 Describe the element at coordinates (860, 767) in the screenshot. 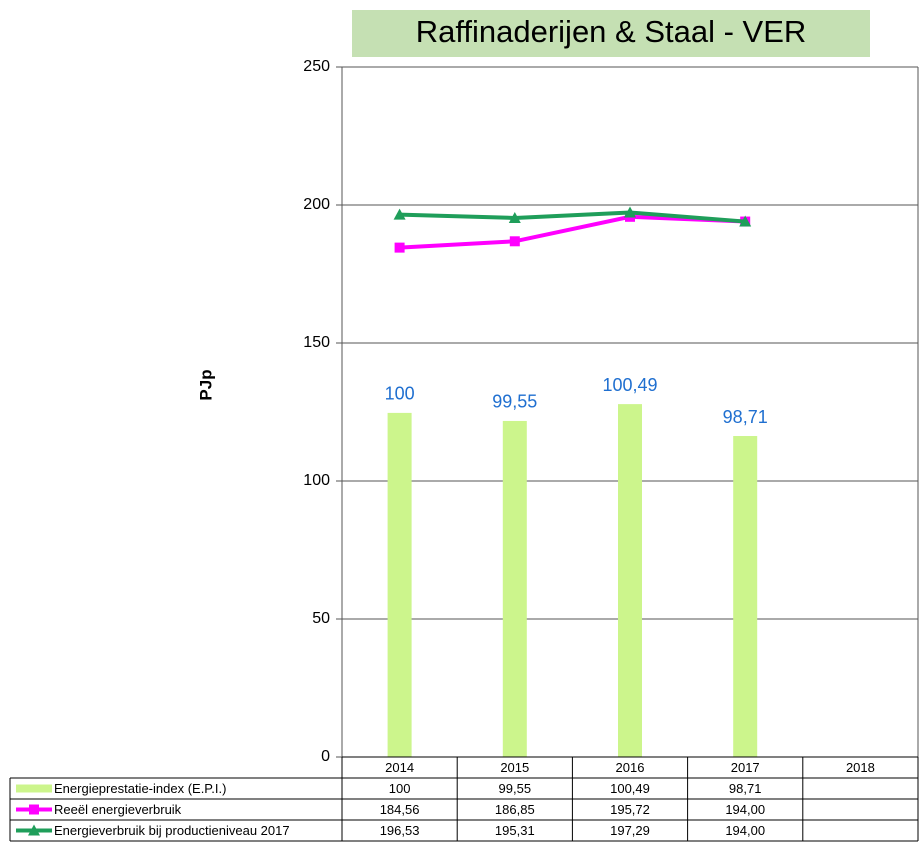

I see `x-tick-label: 2018` at that location.